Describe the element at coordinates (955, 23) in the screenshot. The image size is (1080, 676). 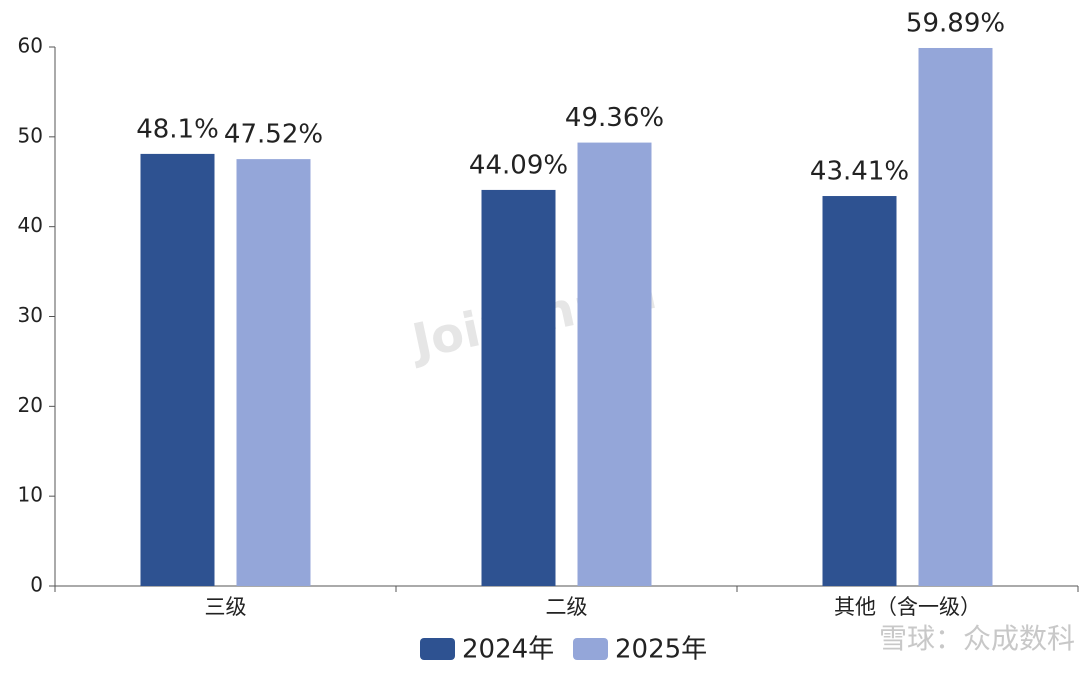
I see `value-label: 59.89%` at that location.